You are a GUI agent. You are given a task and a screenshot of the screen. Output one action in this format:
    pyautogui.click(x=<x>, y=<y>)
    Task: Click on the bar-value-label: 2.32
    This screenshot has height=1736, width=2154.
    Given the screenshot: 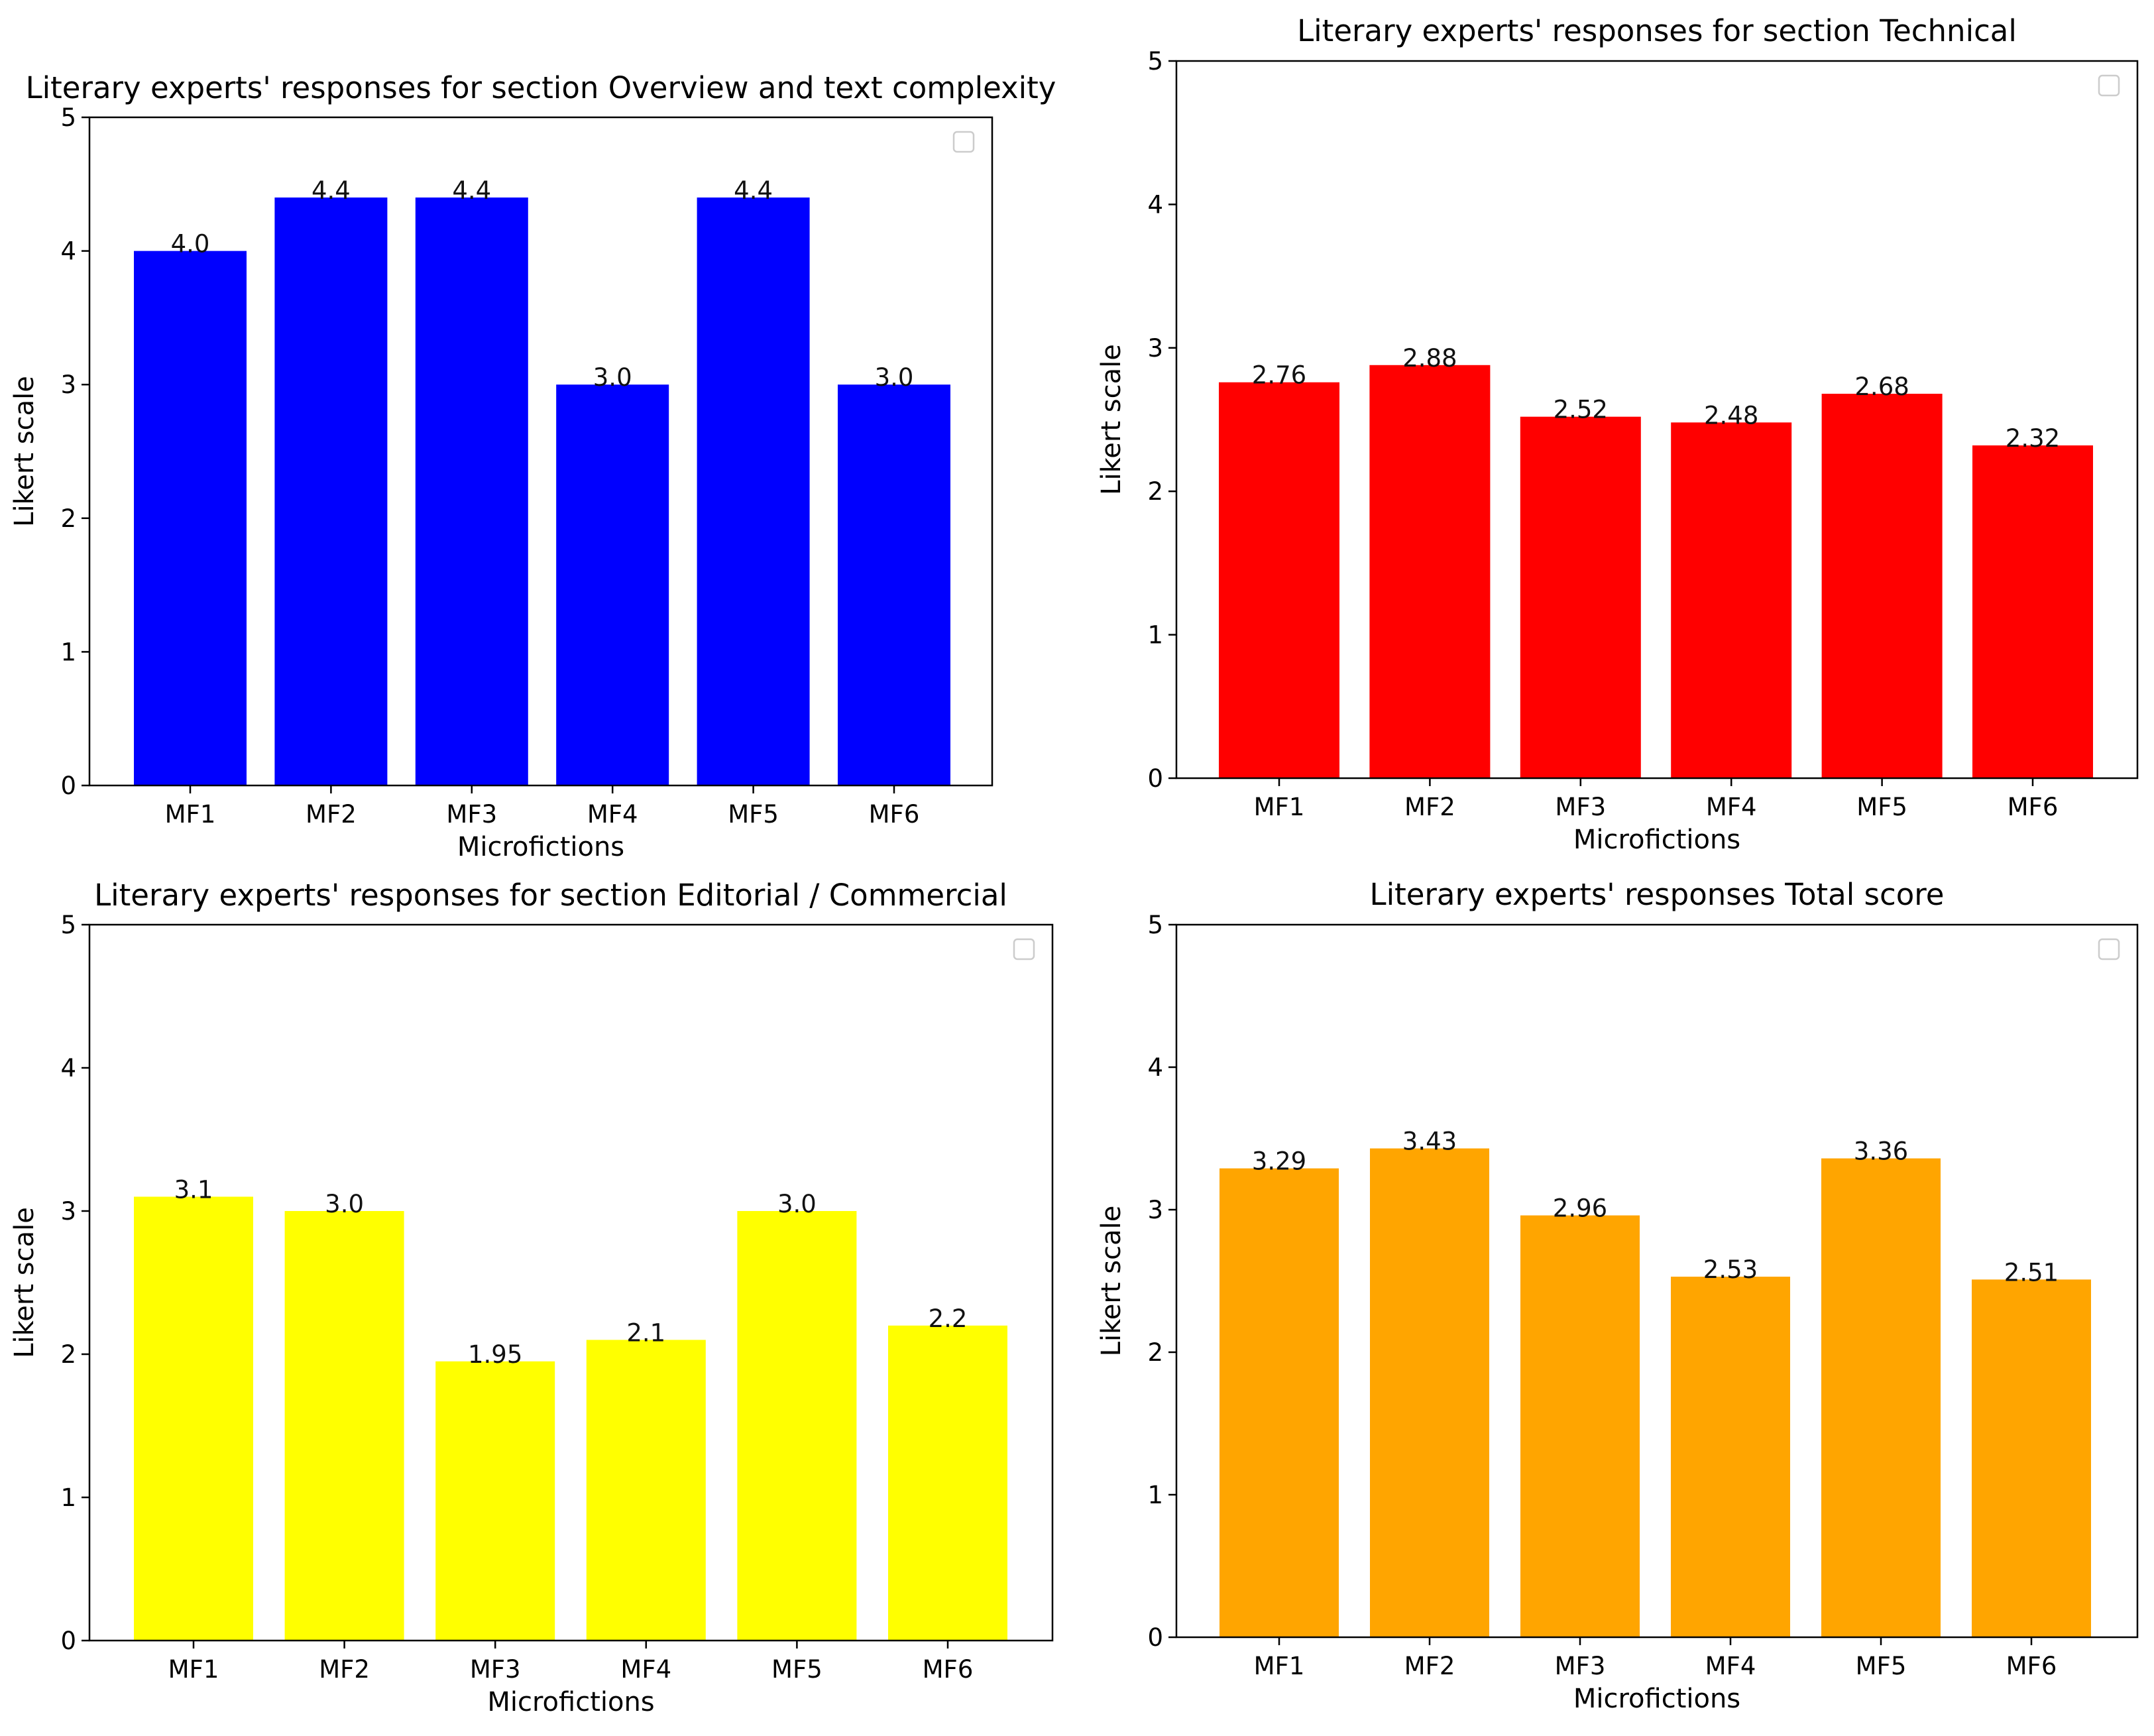 What is the action you would take?
    pyautogui.click(x=2033, y=438)
    